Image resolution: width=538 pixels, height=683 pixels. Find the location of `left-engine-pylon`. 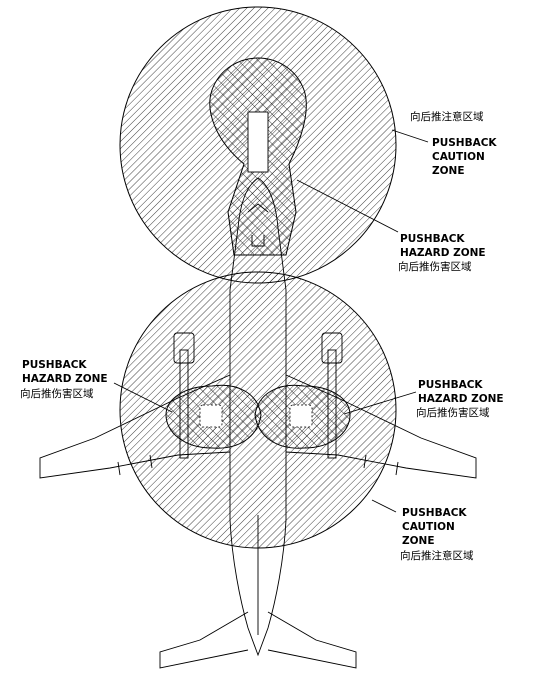

left-engine-pylon is located at coordinates (184, 404).